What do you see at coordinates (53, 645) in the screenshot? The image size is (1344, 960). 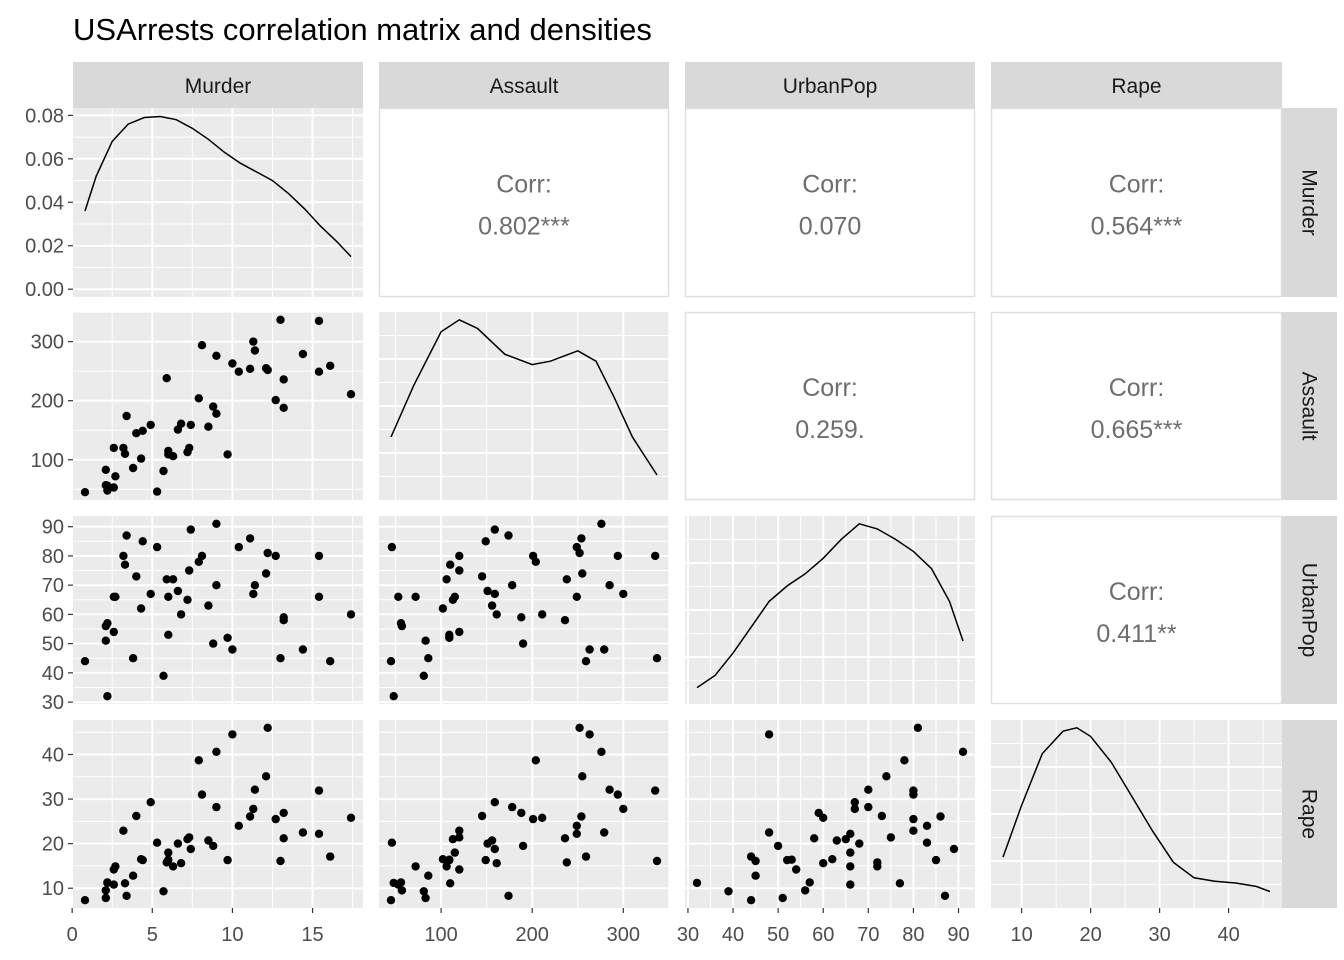 I see `y-tick-label: 50` at bounding box center [53, 645].